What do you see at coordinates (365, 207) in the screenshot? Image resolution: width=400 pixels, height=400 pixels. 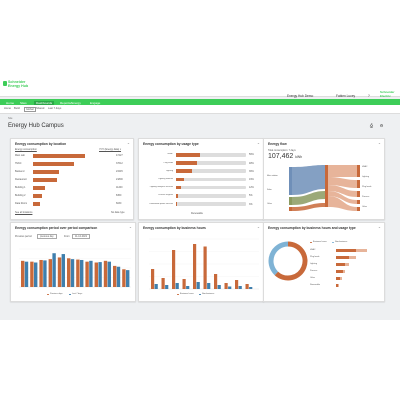 I see `flow-sink-label: Other` at bounding box center [365, 207].